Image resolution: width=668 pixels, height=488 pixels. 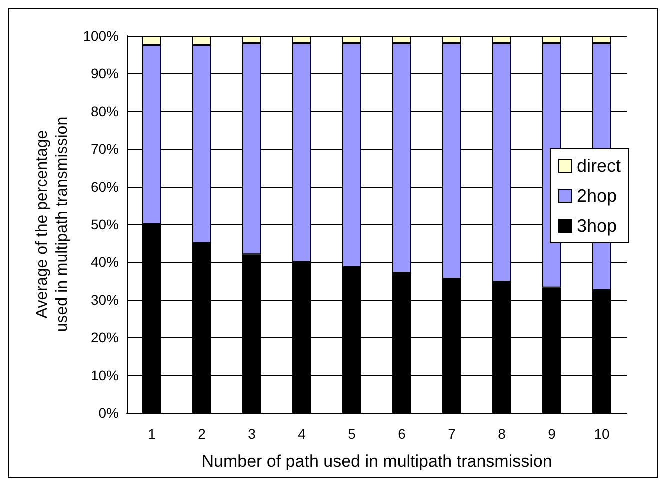 What do you see at coordinates (252, 434) in the screenshot?
I see `x-tick-label: 3` at bounding box center [252, 434].